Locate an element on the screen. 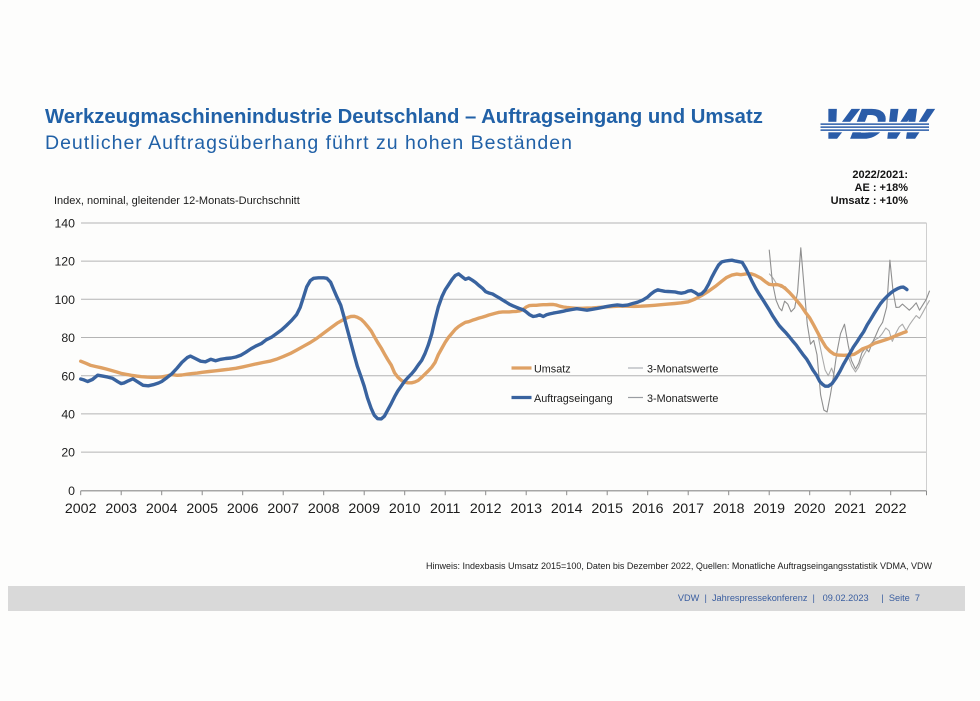 This screenshot has width=980, height=701. svg-text: 0 is located at coordinates (71, 491).